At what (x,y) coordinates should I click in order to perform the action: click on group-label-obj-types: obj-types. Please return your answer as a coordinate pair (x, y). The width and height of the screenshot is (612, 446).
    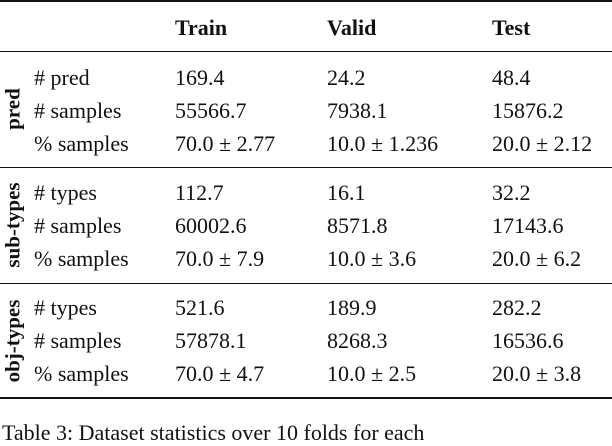
    Looking at the image, I should click on (12, 341).